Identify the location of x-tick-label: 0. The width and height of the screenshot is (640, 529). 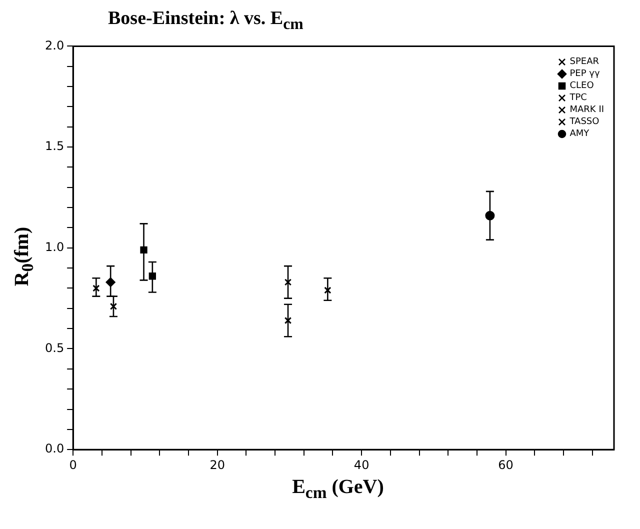
(73, 465).